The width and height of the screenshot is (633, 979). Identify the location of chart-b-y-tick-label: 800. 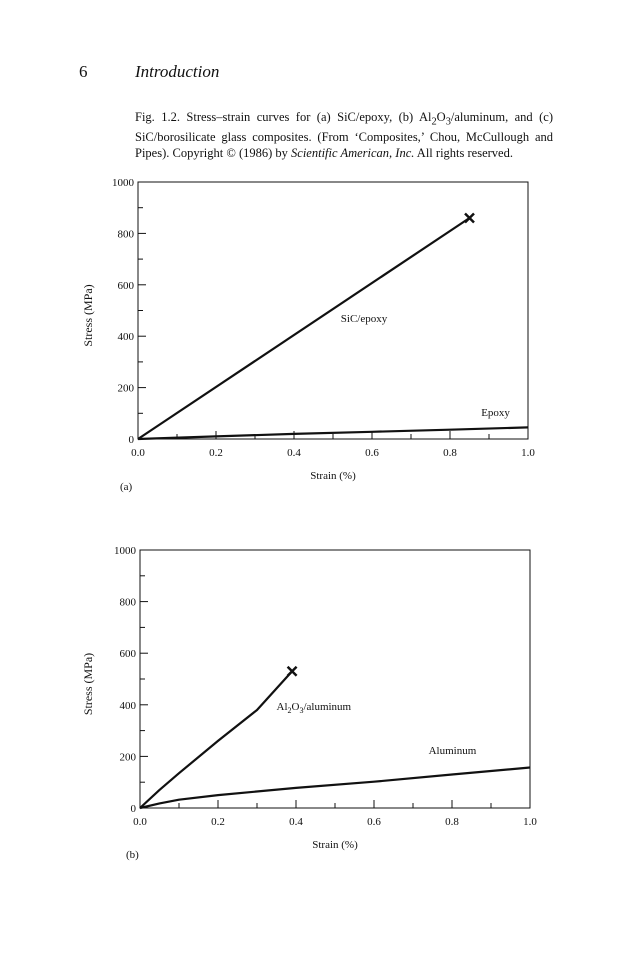
(128, 603).